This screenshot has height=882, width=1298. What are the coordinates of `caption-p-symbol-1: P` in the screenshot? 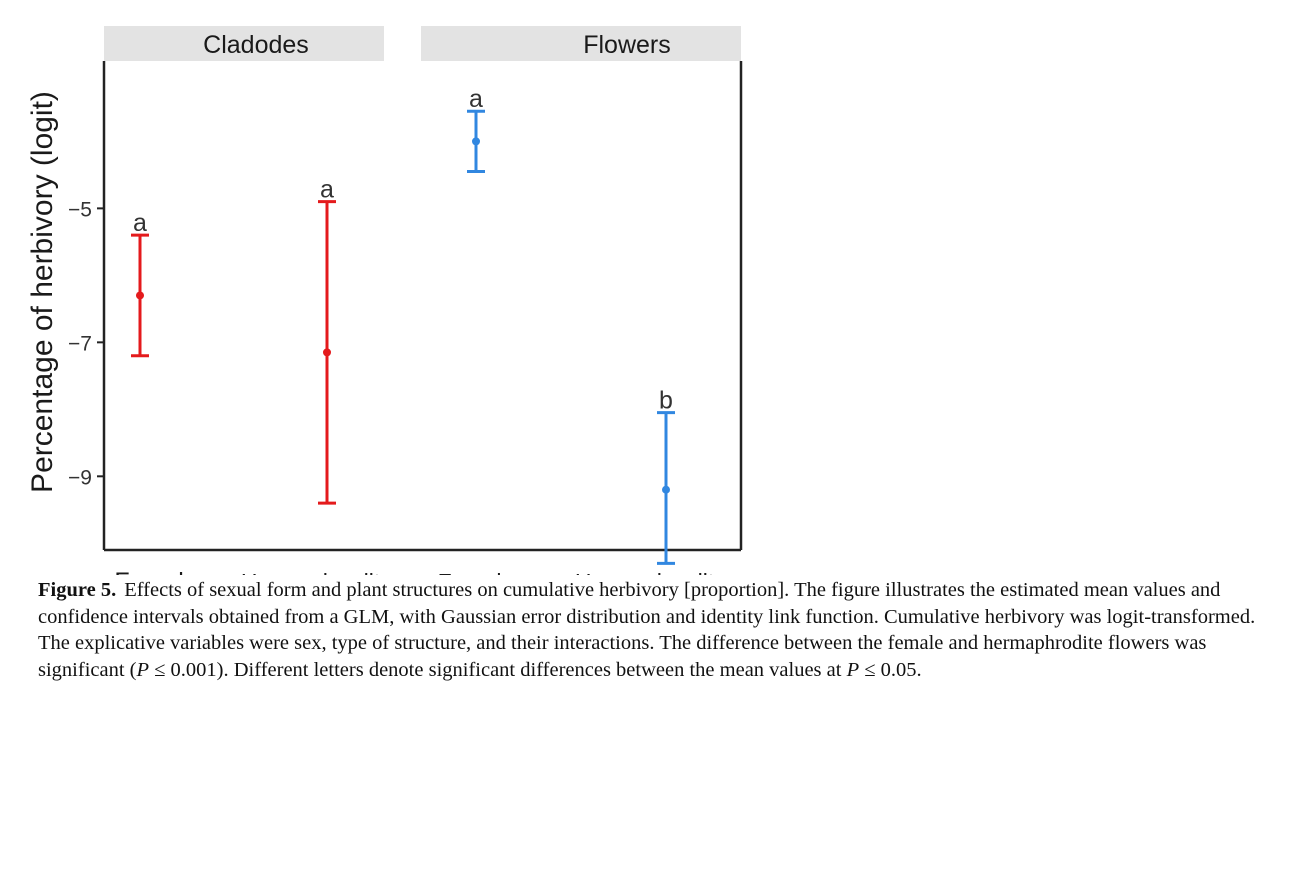 It's located at (143, 669).